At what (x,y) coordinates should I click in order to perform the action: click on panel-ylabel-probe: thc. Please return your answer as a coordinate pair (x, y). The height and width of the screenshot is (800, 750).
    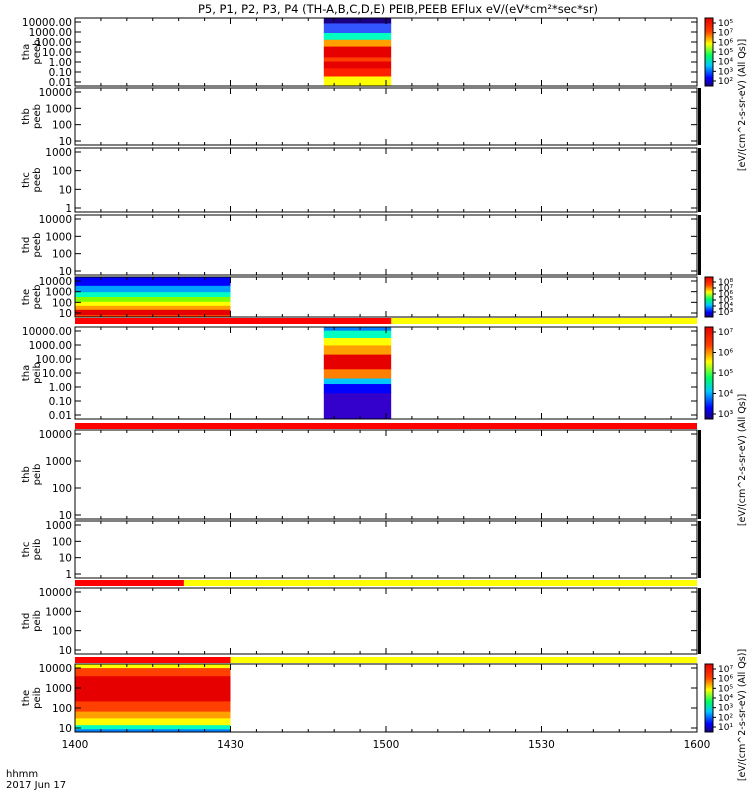
    Looking at the image, I should click on (26, 180).